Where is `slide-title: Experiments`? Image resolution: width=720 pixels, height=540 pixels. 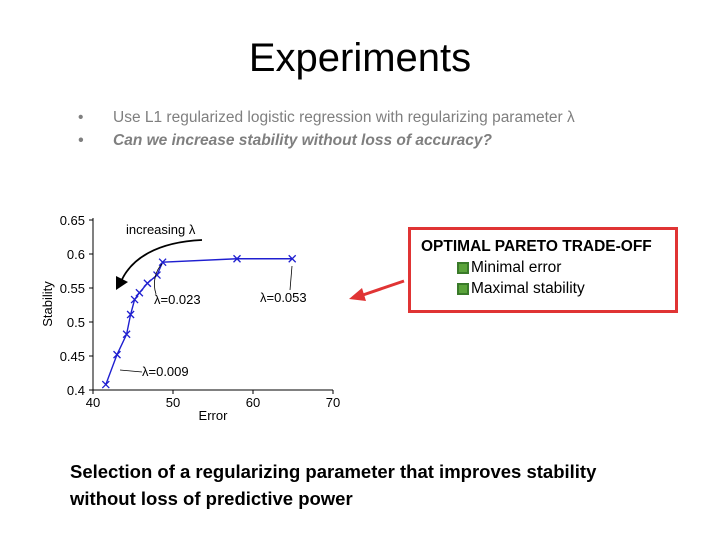
slide-title: Experiments is located at coordinates (360, 58).